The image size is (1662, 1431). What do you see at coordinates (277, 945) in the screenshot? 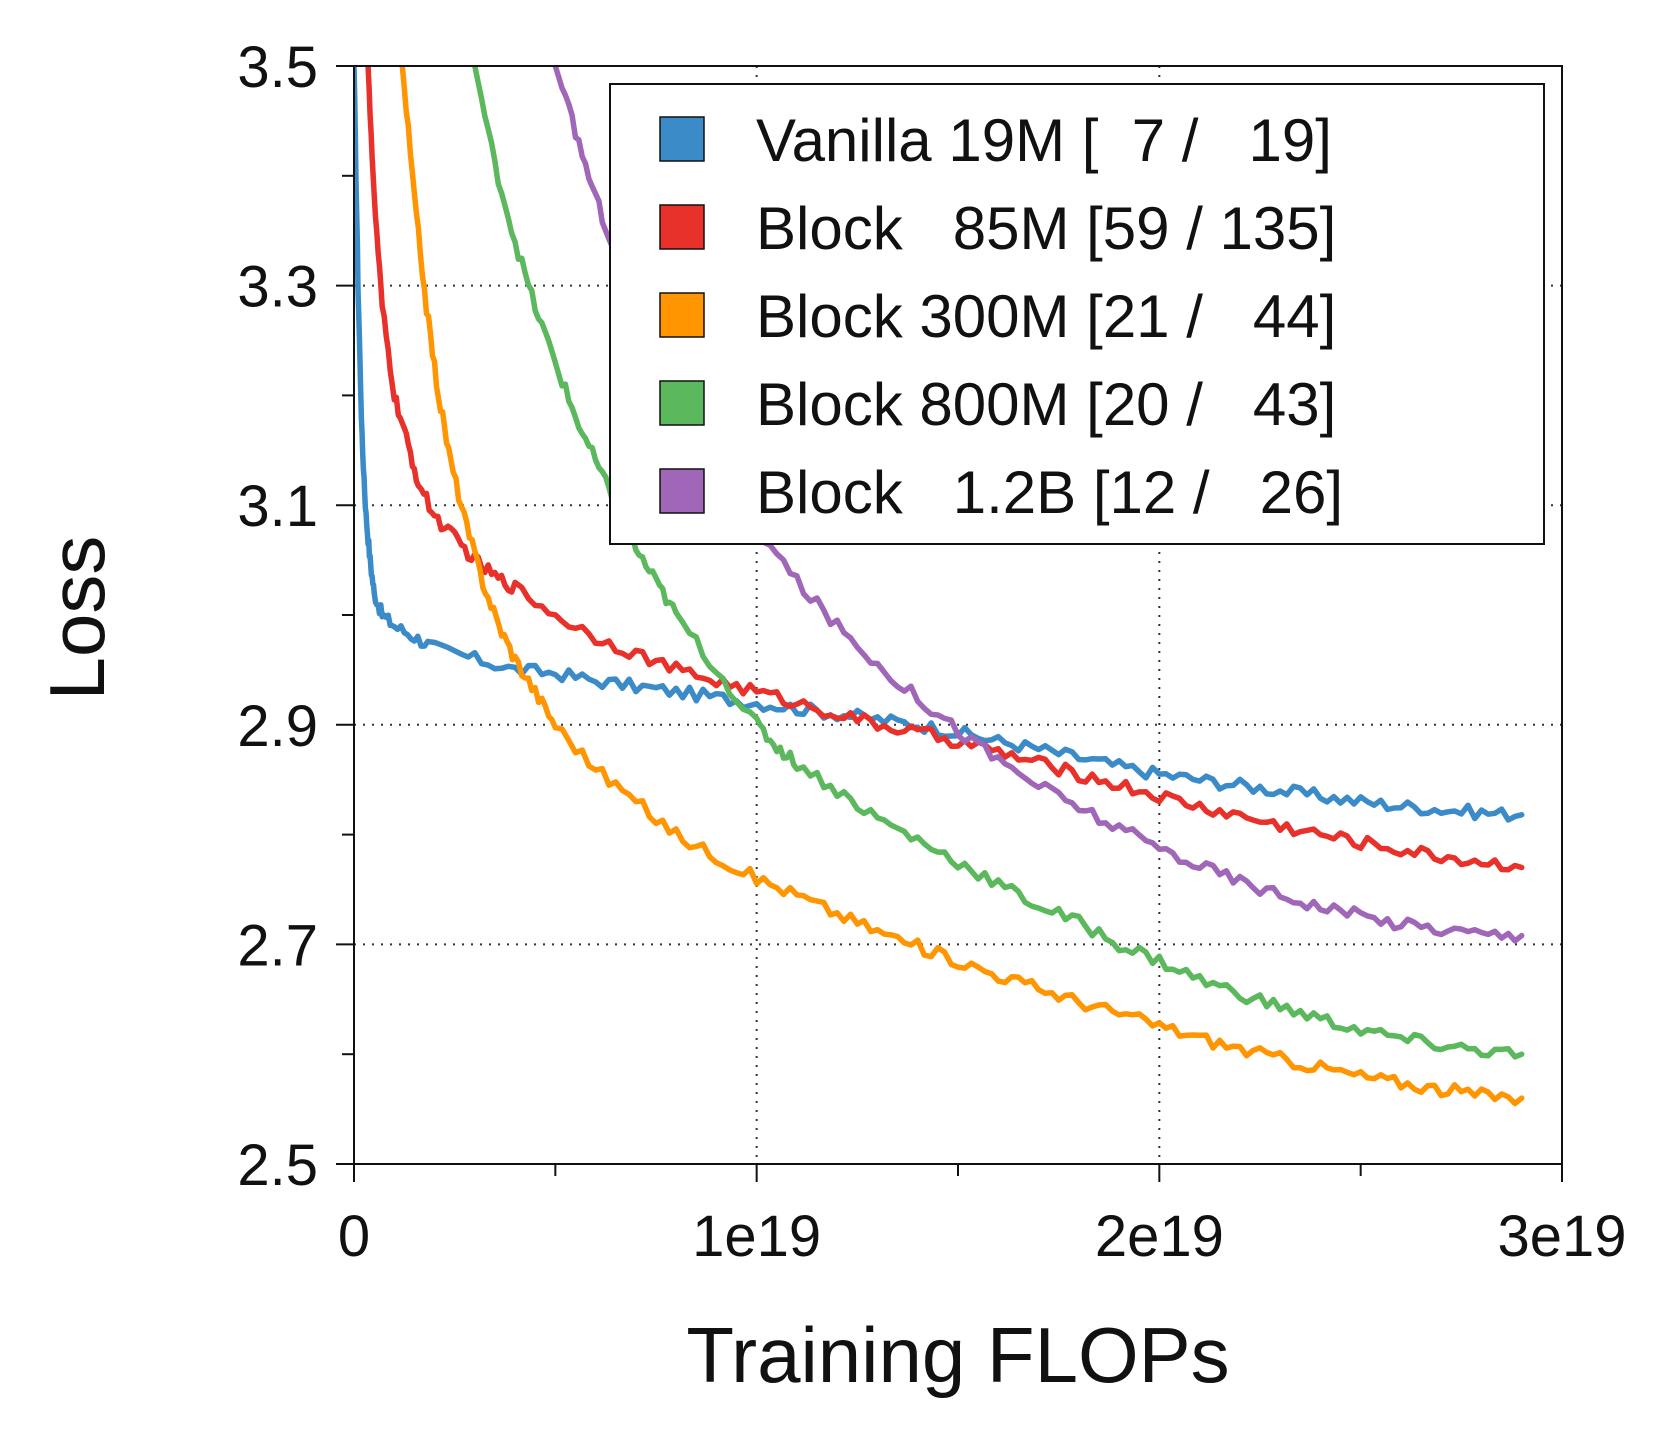
I see `y-tick-label: 2.7` at bounding box center [277, 945].